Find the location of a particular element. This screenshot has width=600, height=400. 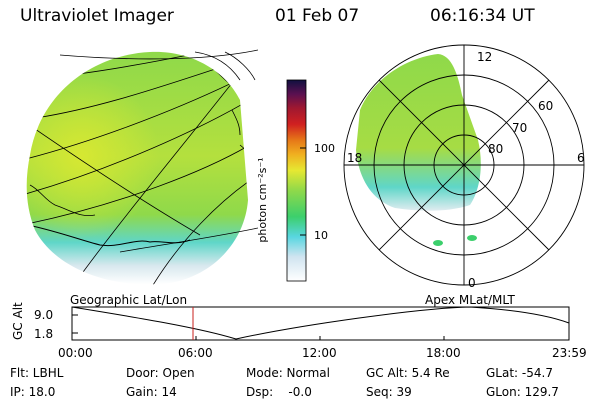

hour-label-18: 18 is located at coordinates (354, 158).